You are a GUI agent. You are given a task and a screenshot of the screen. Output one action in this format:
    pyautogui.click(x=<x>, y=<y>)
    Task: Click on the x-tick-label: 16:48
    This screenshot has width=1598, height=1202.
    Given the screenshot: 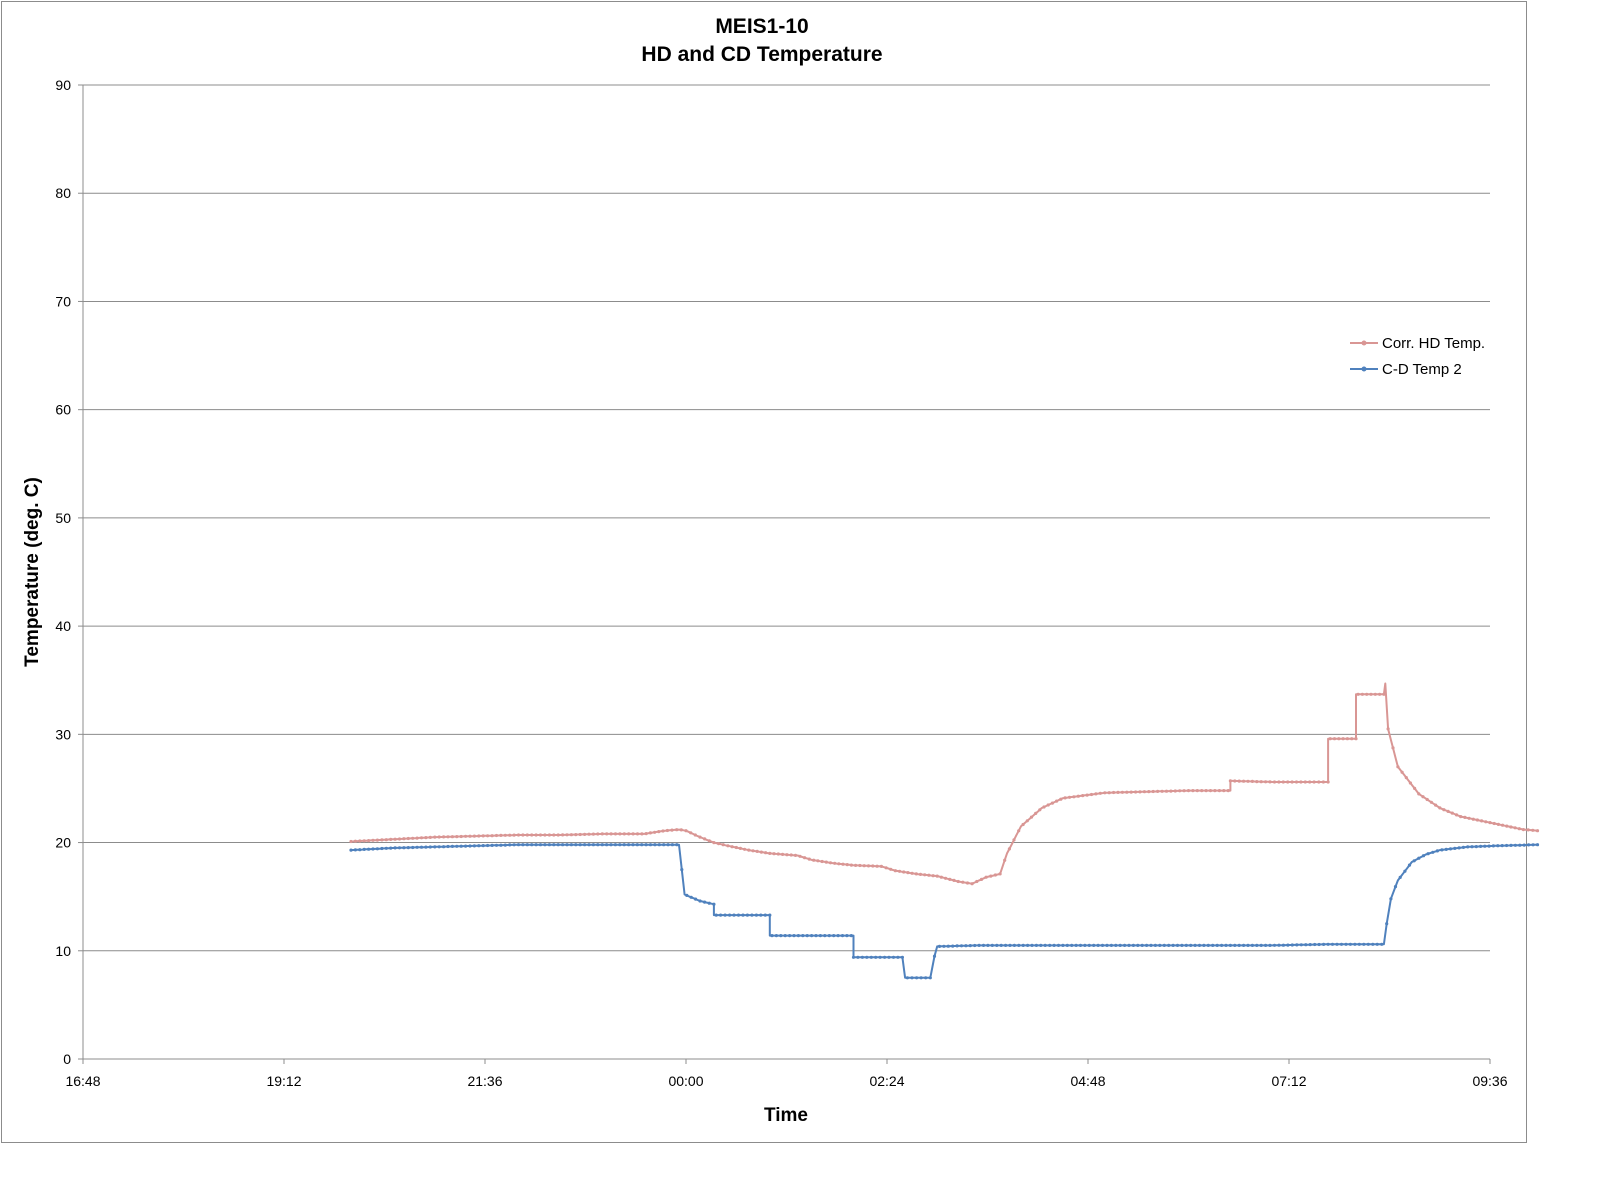 What is the action you would take?
    pyautogui.click(x=82, y=1081)
    